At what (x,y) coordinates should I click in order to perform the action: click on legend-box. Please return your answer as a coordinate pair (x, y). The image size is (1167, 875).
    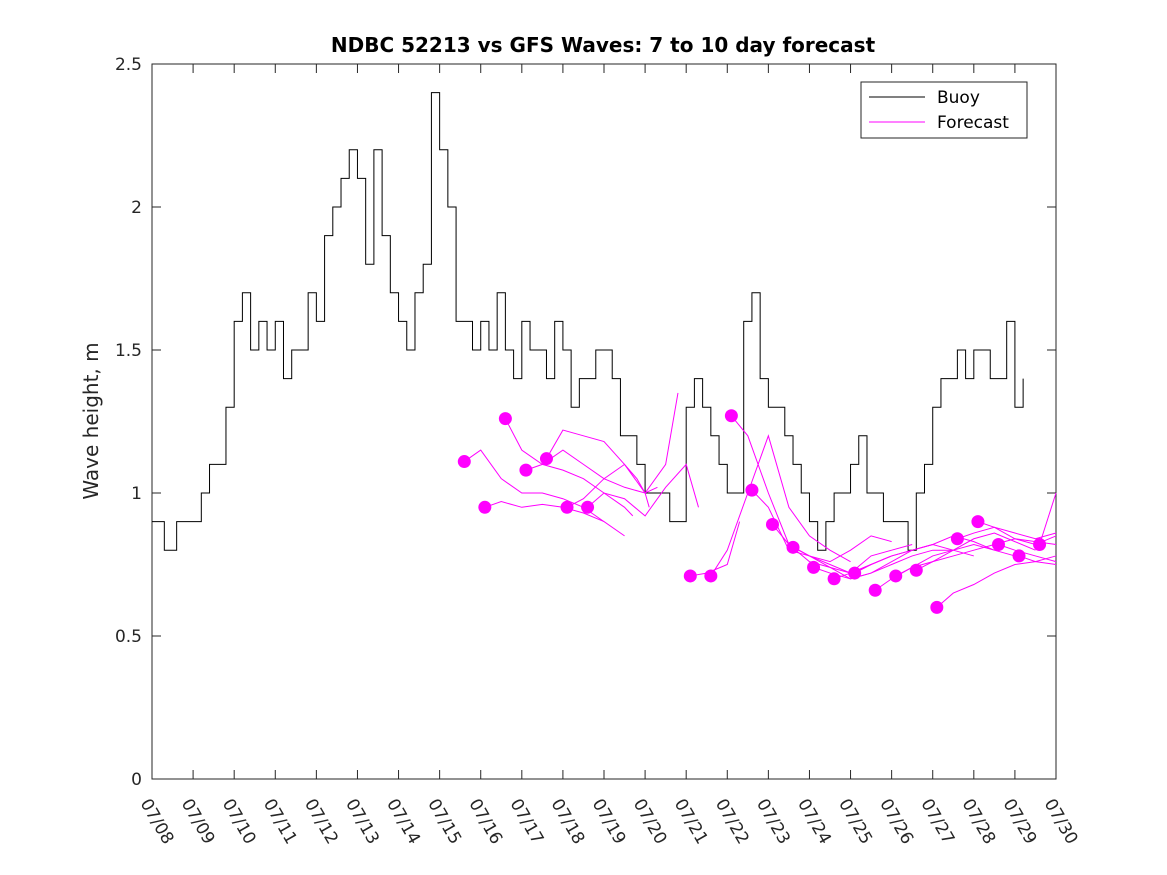
    Looking at the image, I should click on (944, 110).